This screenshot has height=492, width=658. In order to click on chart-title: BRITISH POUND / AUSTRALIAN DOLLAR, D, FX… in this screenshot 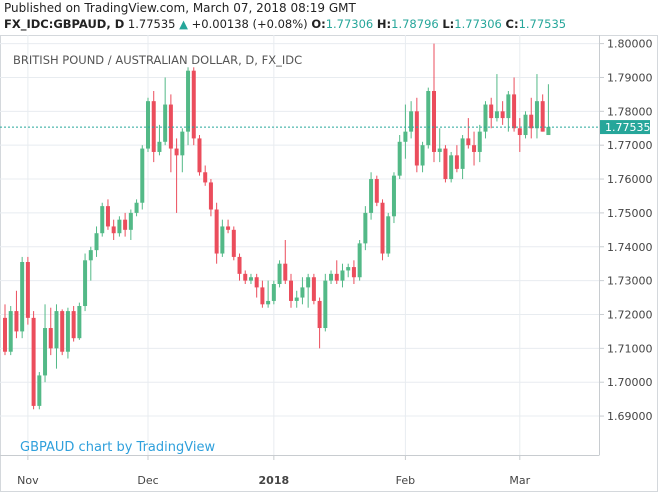, I will do `click(157, 60)`.